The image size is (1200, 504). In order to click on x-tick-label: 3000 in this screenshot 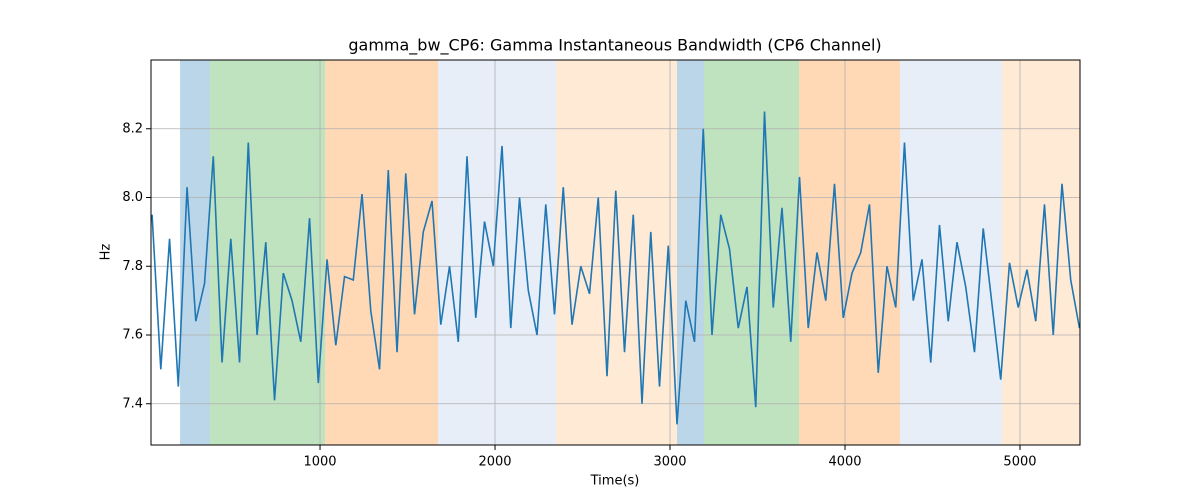, I will do `click(669, 462)`.